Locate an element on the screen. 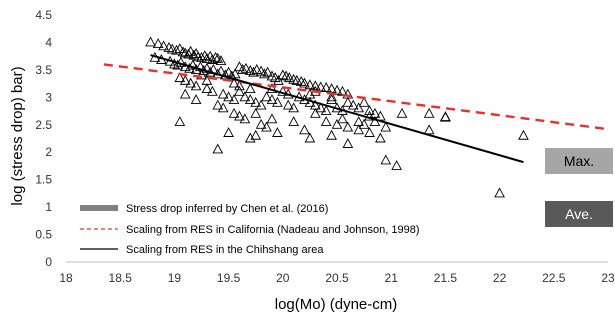  max-box: Max. is located at coordinates (579, 161).